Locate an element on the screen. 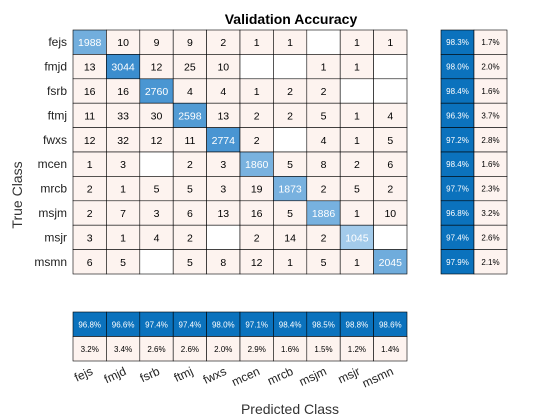  cell-value: 1886 is located at coordinates (324, 214).